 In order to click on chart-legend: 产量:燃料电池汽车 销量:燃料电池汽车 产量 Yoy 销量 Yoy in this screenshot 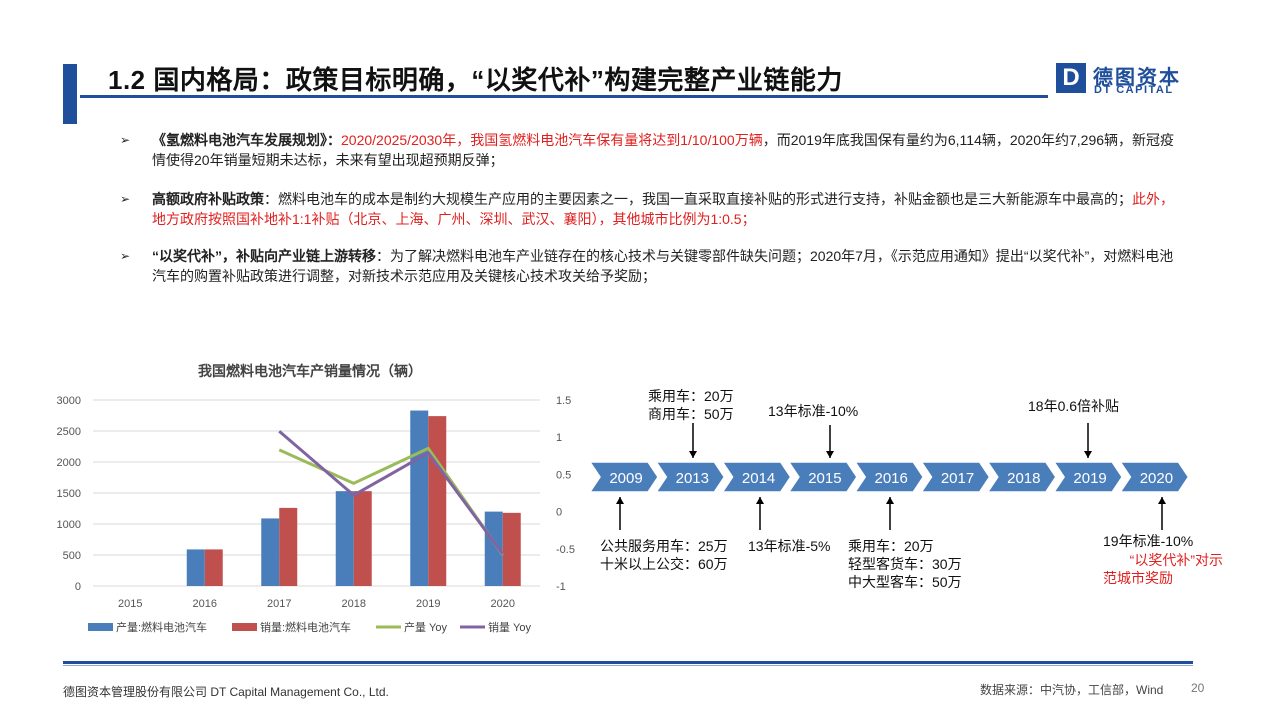, I will do `click(310, 627)`.